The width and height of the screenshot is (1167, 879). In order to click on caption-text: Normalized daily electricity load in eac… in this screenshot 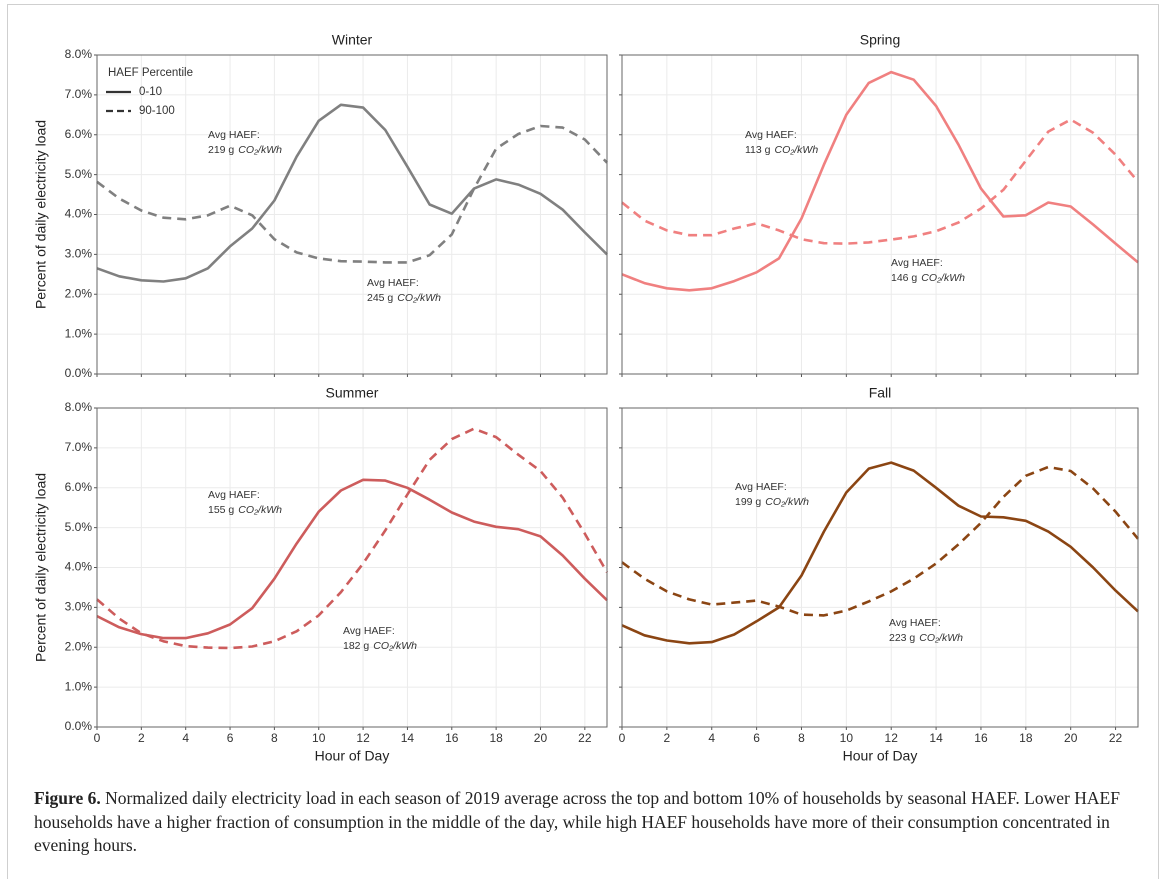, I will do `click(577, 821)`.